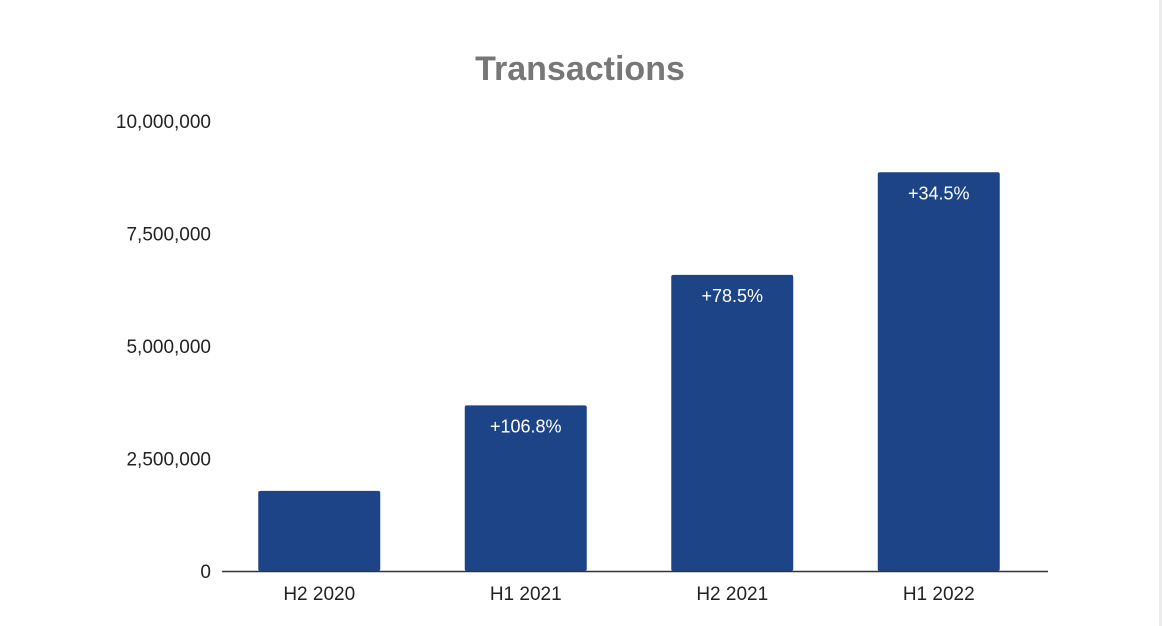 This screenshot has height=626, width=1162. Describe the element at coordinates (732, 296) in the screenshot. I see `bar-data-label: +78.5%` at that location.